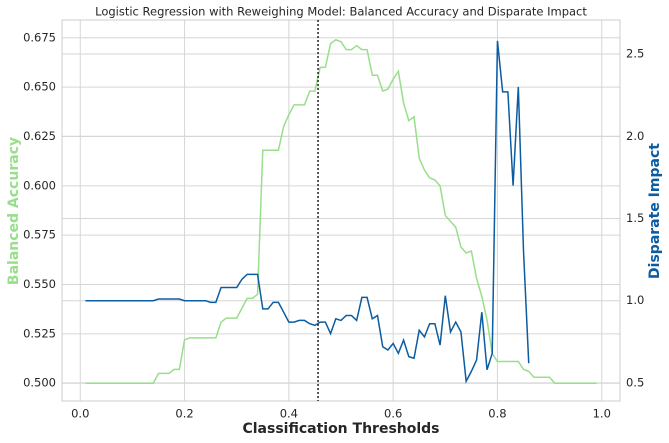 Image resolution: width=669 pixels, height=443 pixels. I want to click on y-axis-label: Balanced Accuracy, so click(14, 211).